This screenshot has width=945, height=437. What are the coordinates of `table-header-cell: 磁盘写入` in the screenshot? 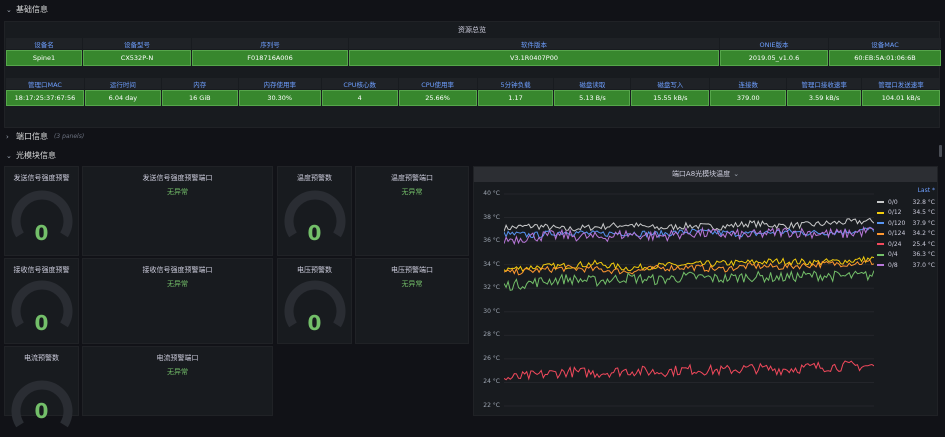 It's located at (670, 83).